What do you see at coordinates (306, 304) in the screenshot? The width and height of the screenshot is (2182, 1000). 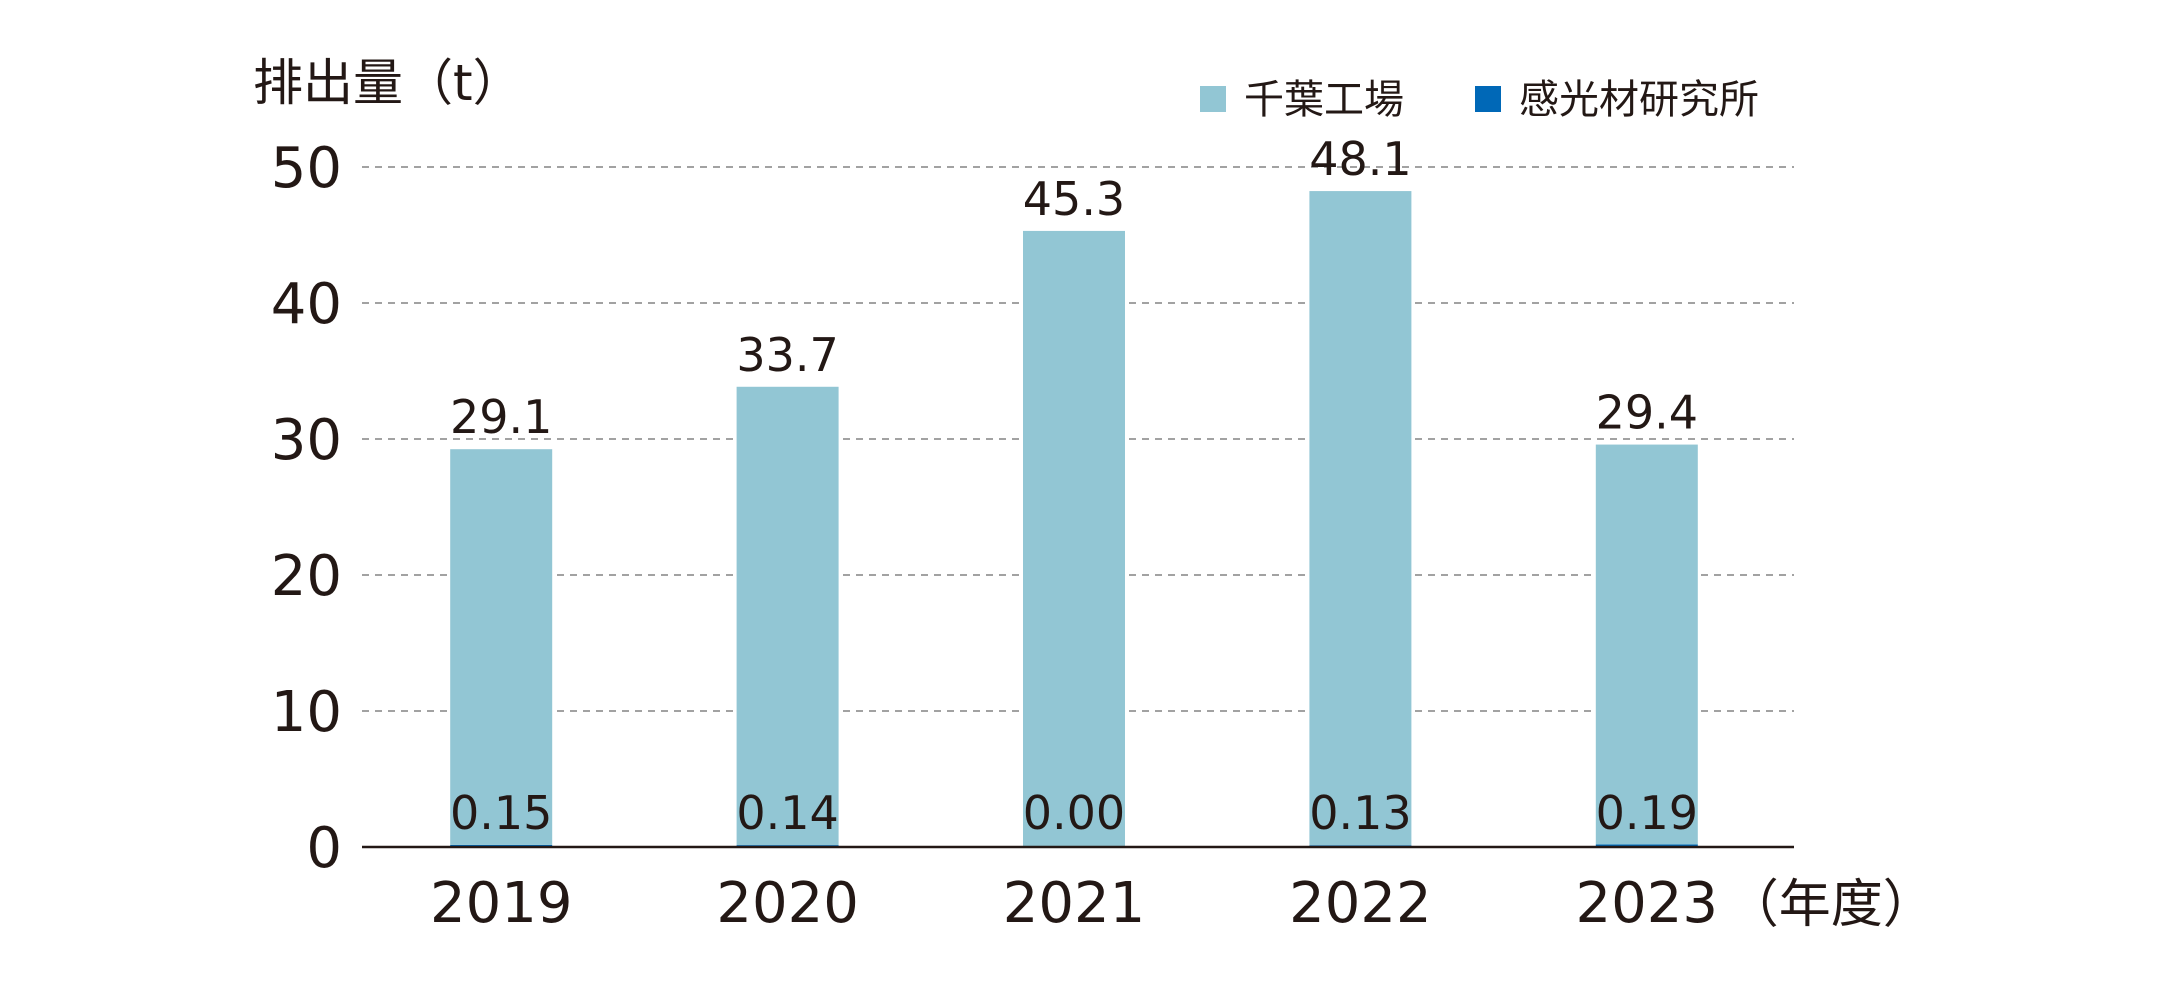 I see `y-tick-label: 40` at bounding box center [306, 304].